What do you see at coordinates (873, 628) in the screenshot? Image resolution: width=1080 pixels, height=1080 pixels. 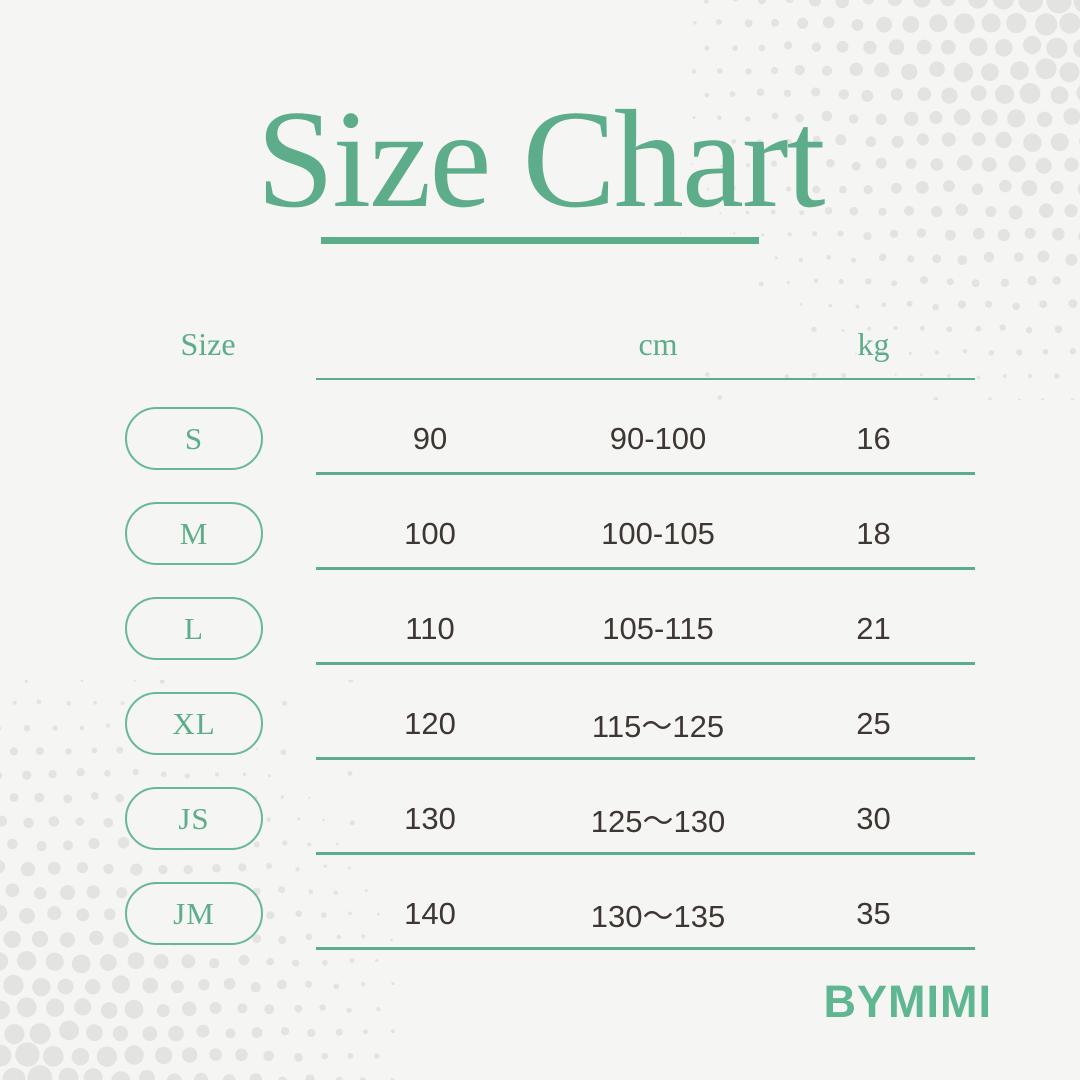 I see `kg-cell: 21` at bounding box center [873, 628].